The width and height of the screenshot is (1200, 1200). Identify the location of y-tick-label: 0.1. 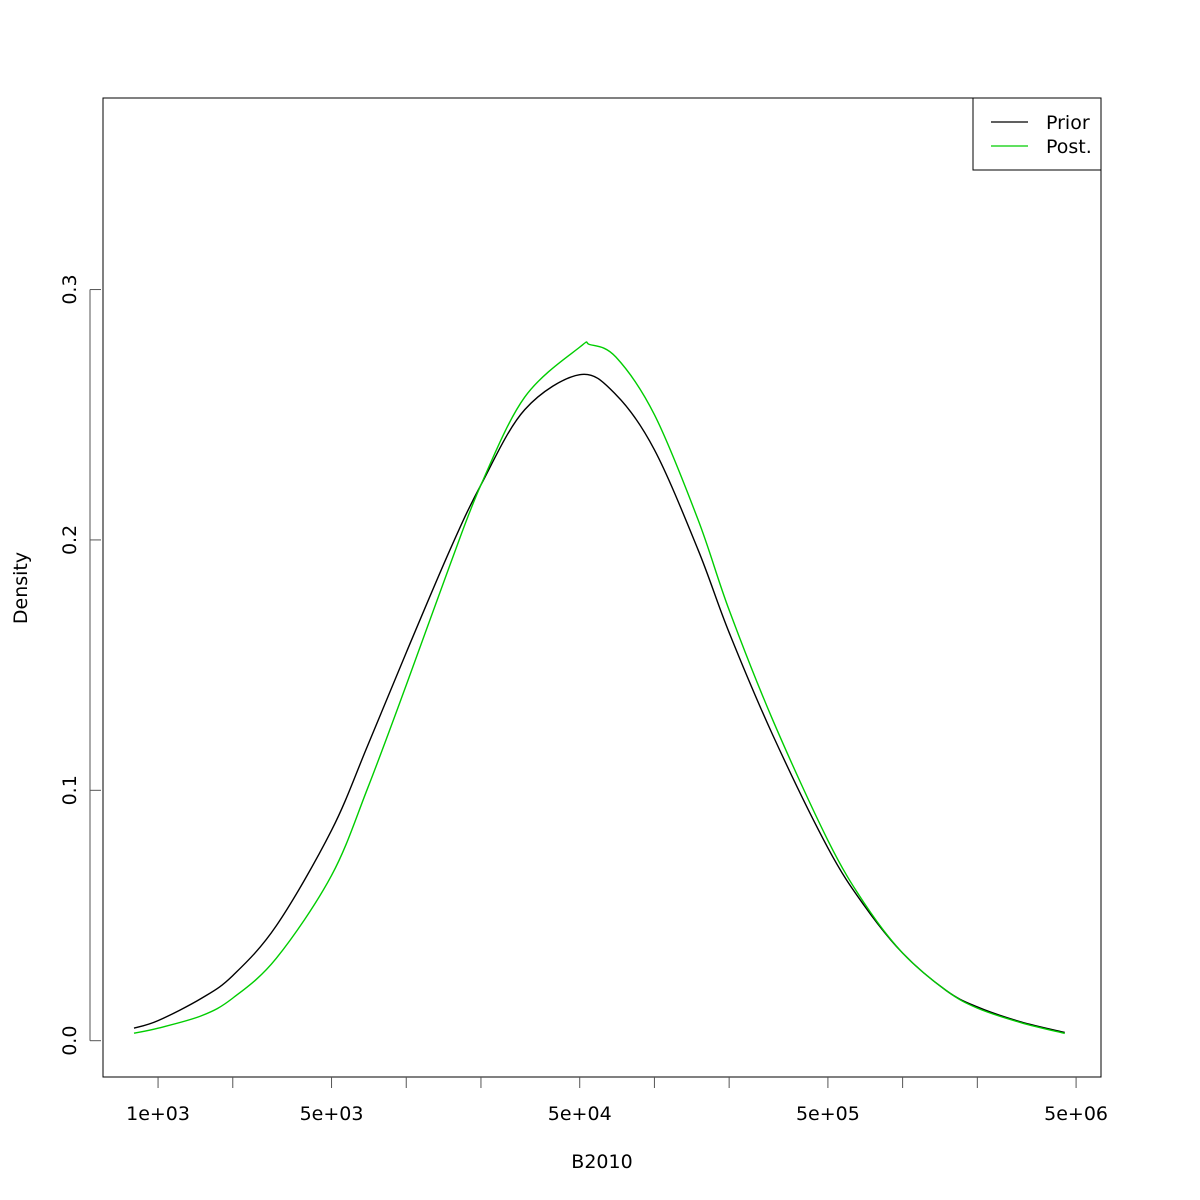
(70, 790).